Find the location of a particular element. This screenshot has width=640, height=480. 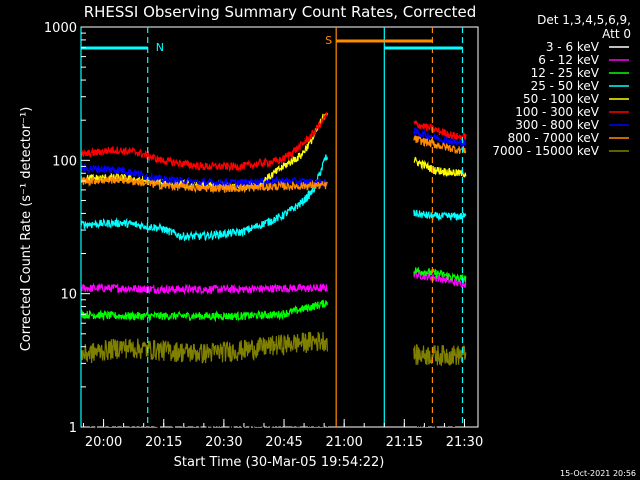

y-tick-label-0: 1 is located at coordinates (73, 428).